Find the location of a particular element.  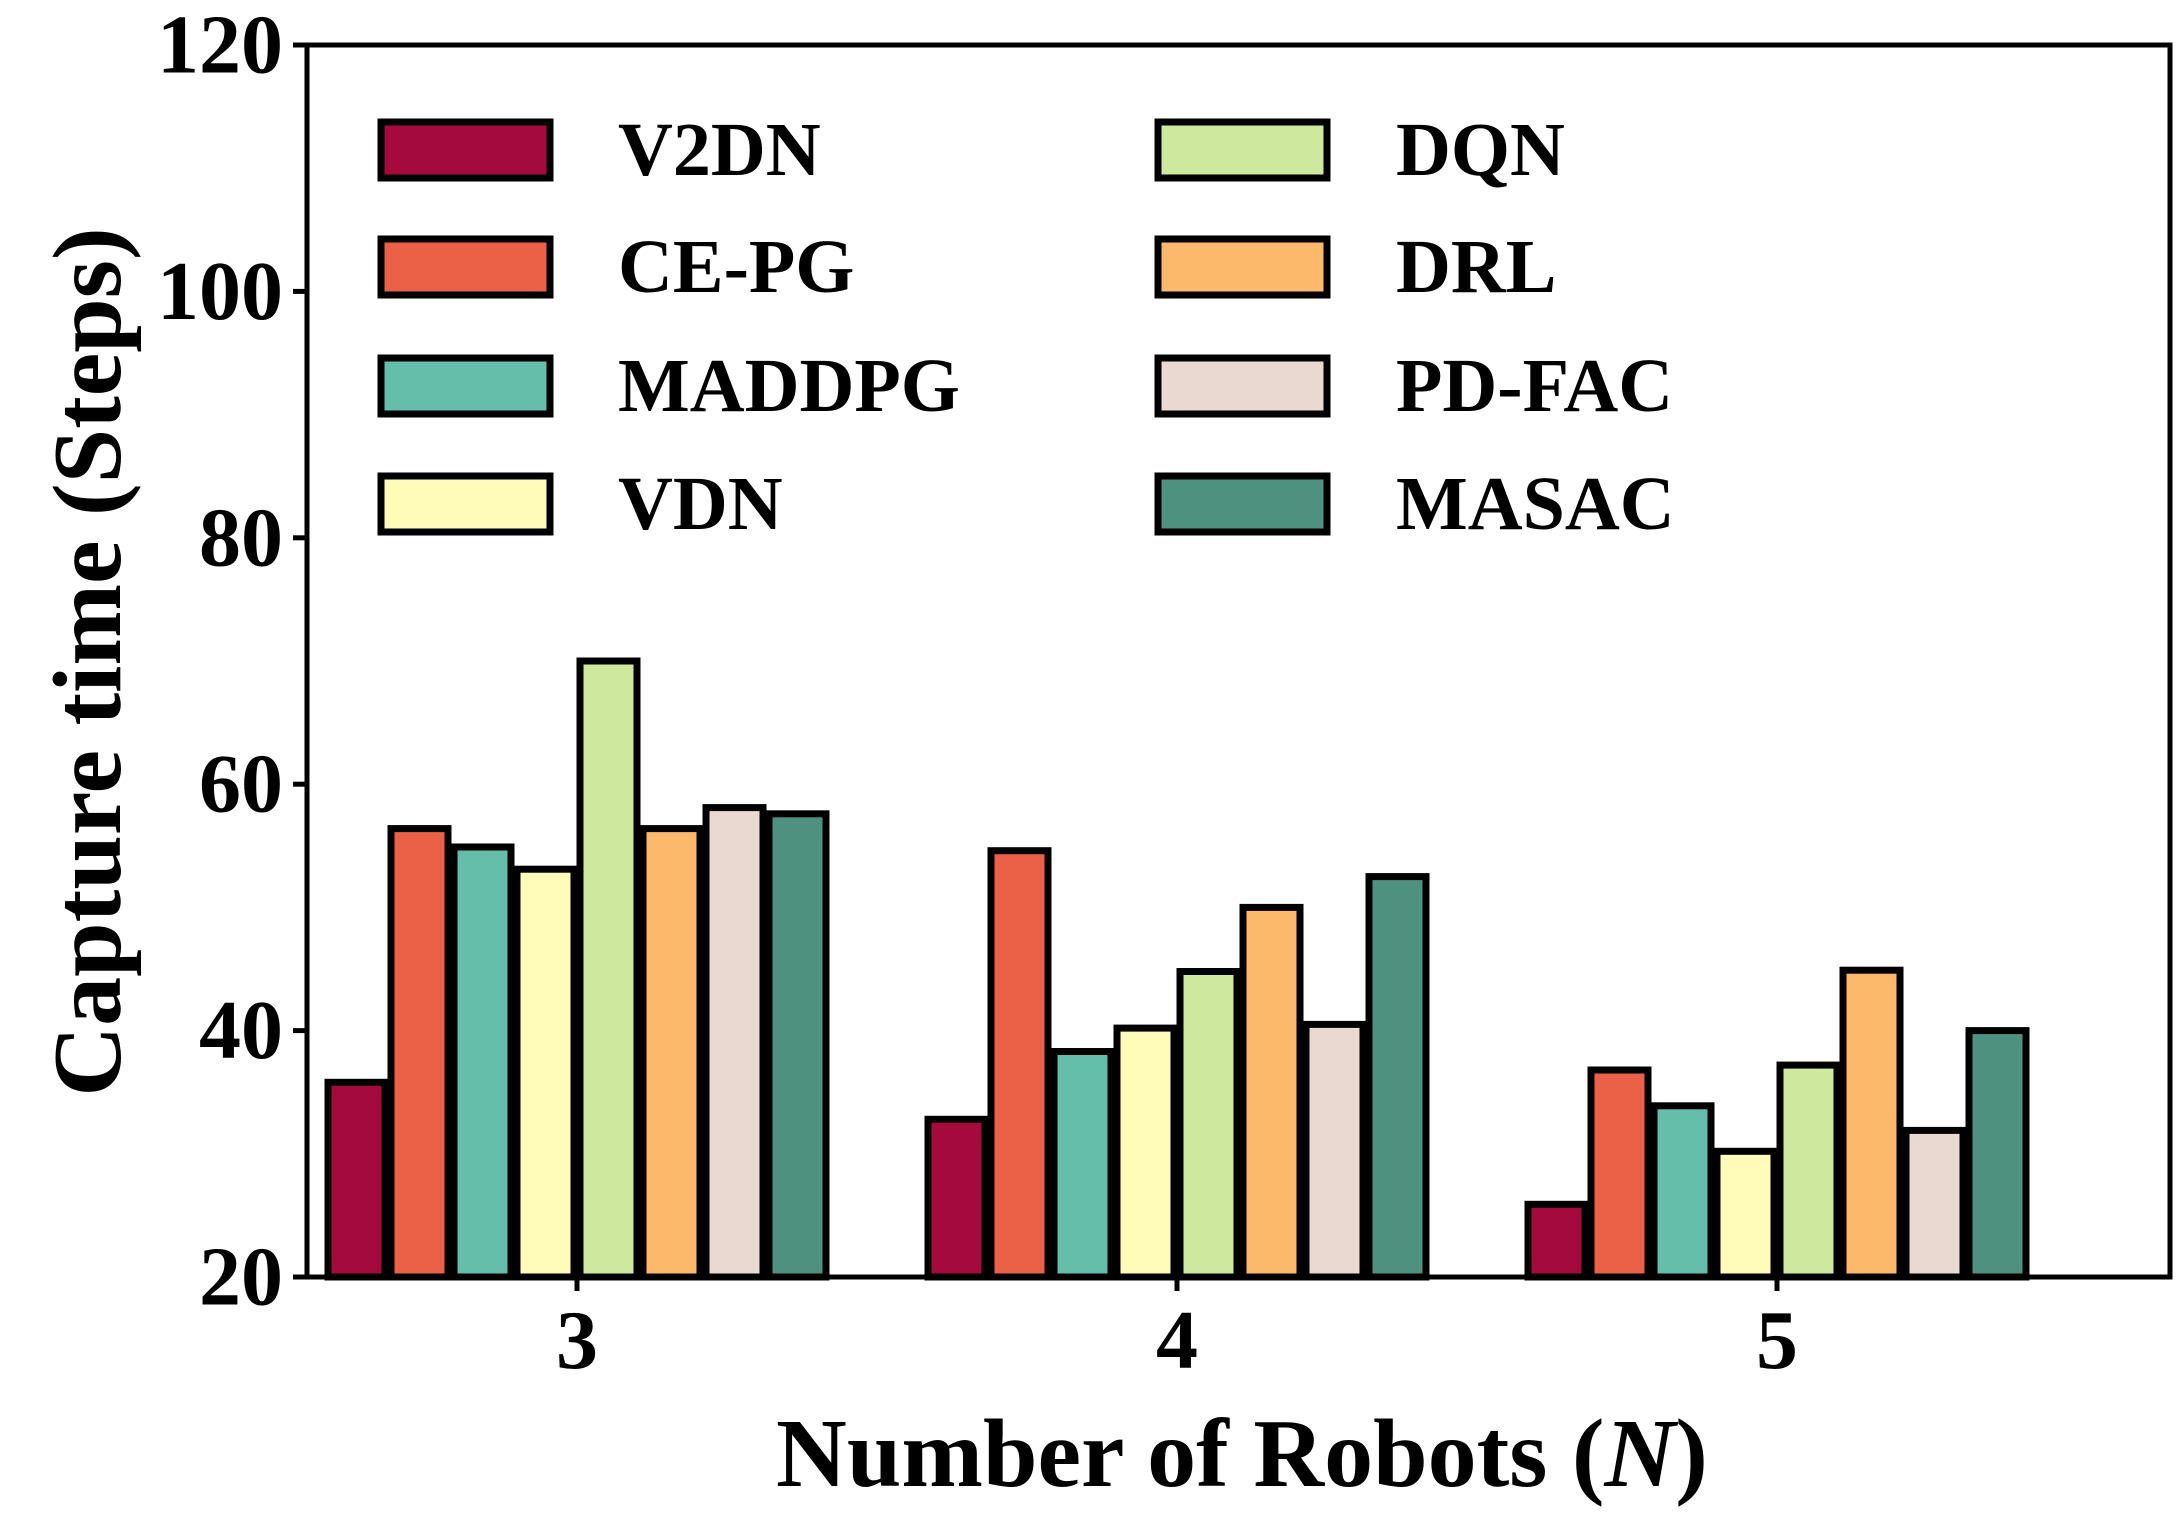

bar-dqn-n5 is located at coordinates (1808, 1171).